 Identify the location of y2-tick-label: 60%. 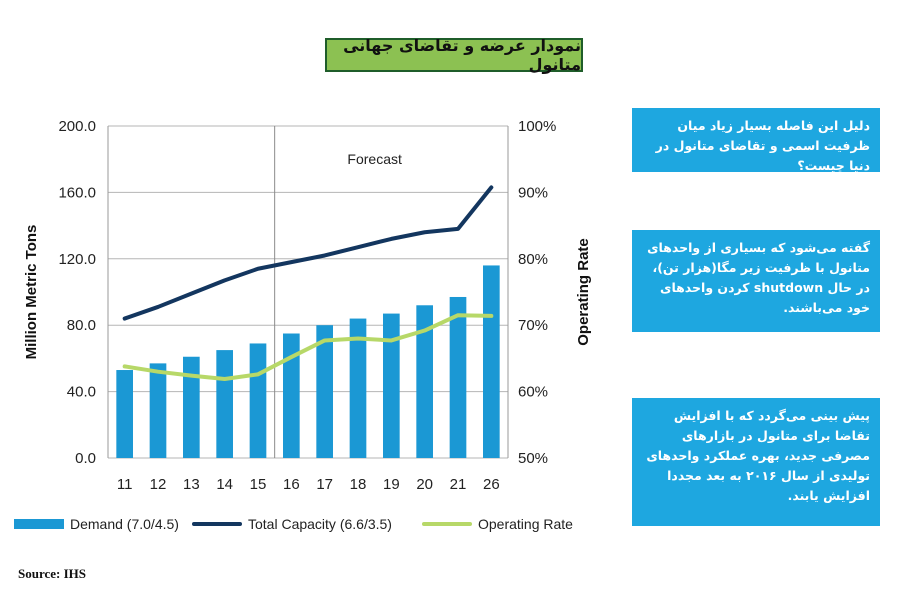
(533, 392).